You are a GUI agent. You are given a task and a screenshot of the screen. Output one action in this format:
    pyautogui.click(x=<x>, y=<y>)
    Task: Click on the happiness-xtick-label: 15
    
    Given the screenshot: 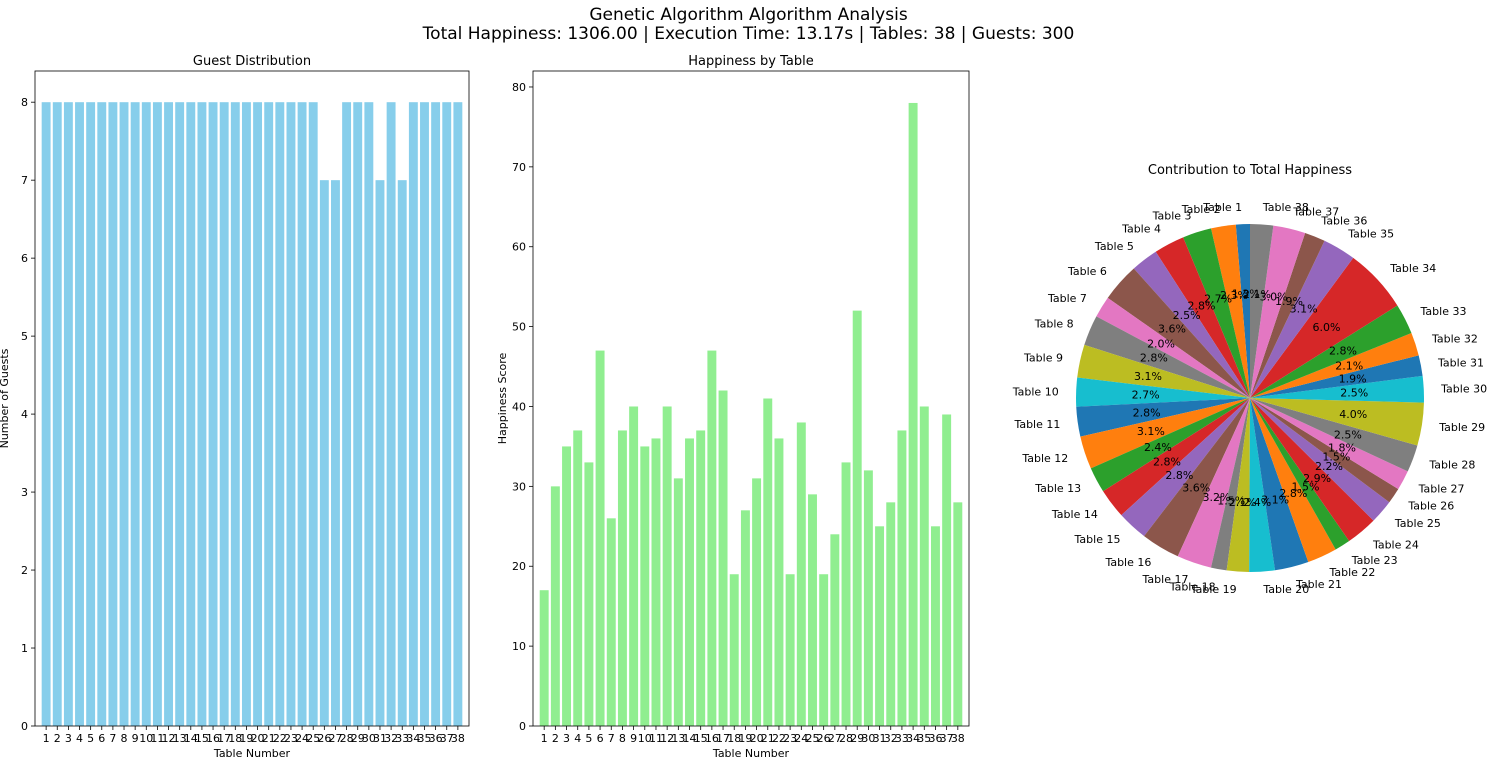 What is the action you would take?
    pyautogui.click(x=701, y=738)
    